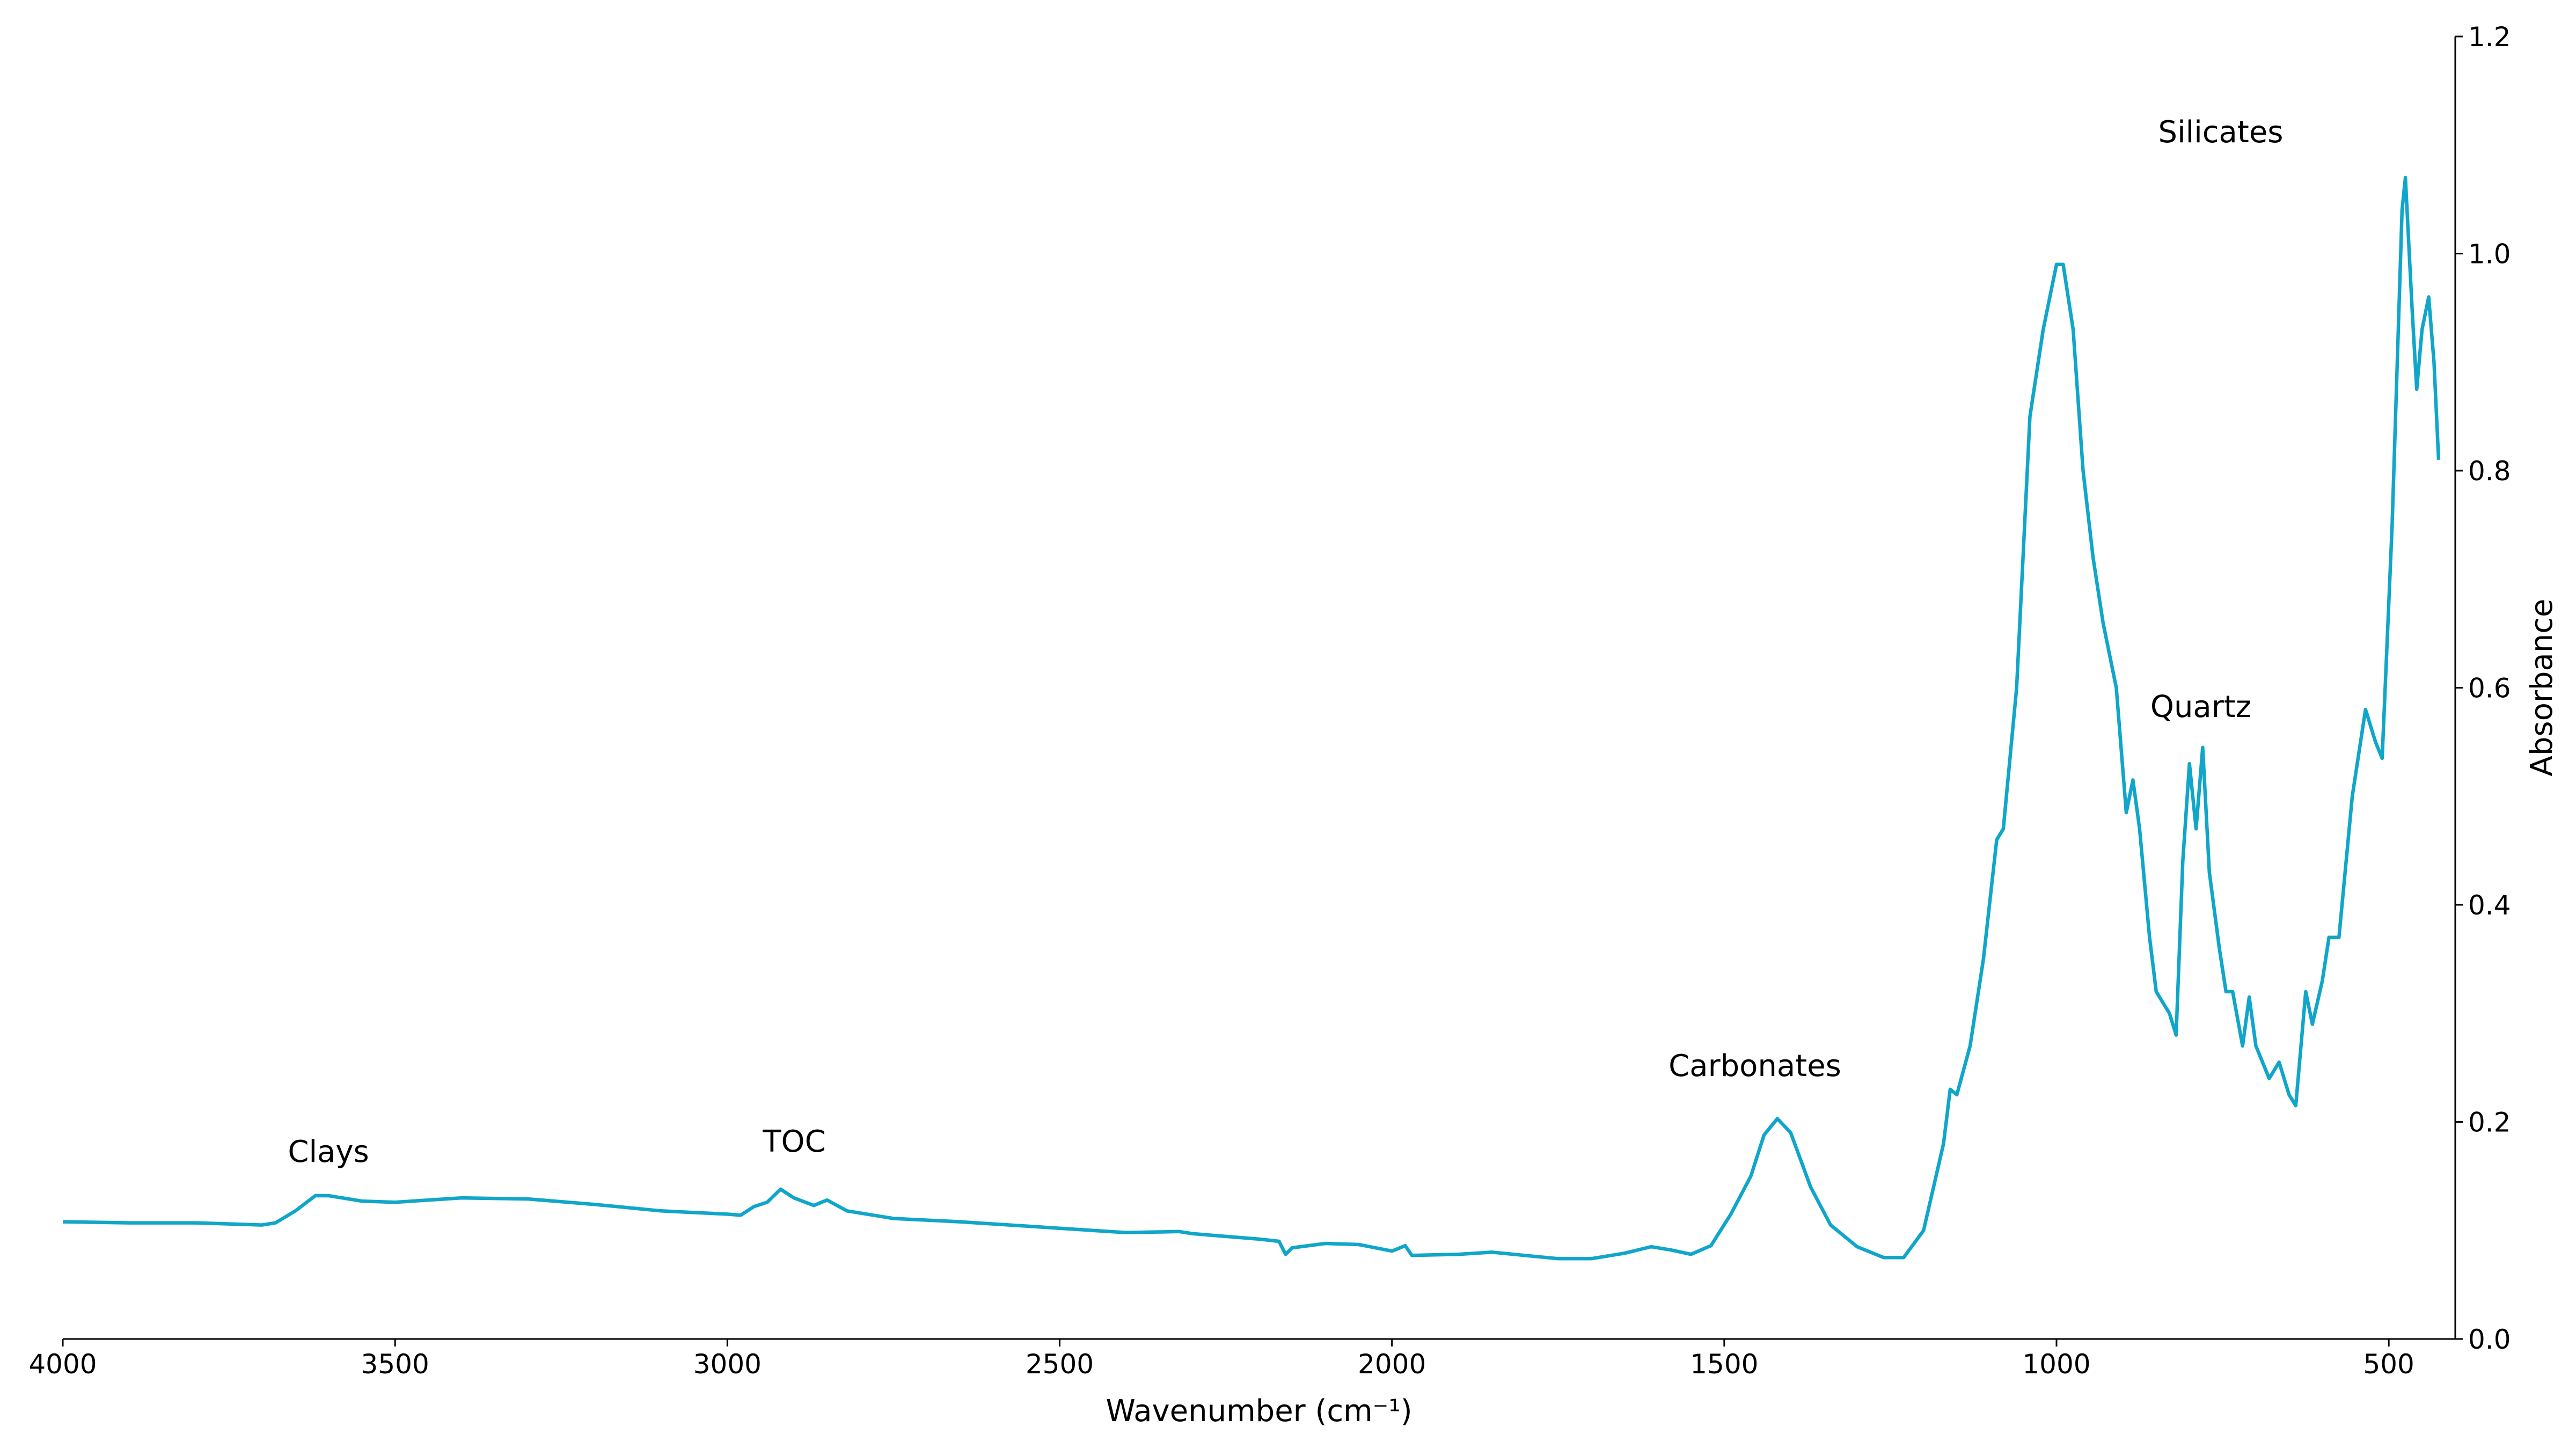 The width and height of the screenshot is (2576, 1449). I want to click on x-axis-label: Wavenumber (cm⁻¹), so click(1259, 1411).